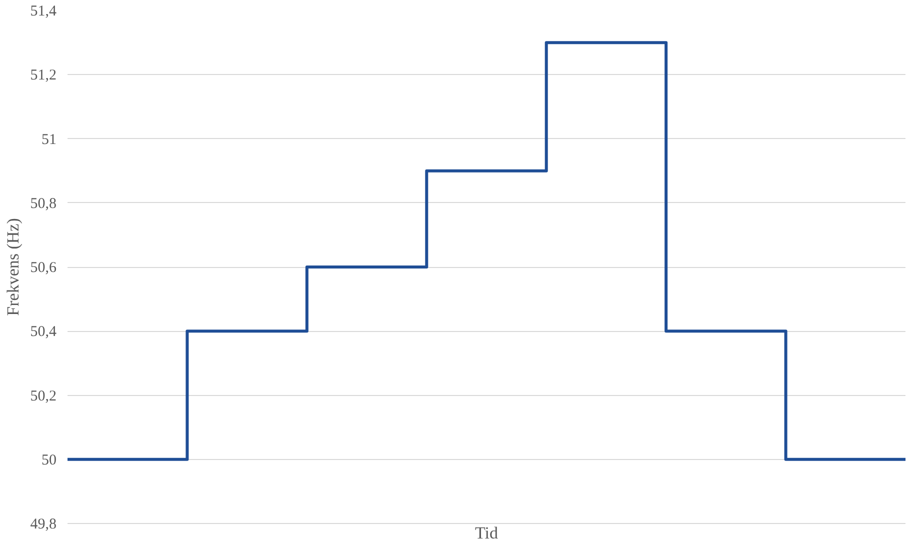 The width and height of the screenshot is (916, 550). Describe the element at coordinates (43, 204) in the screenshot. I see `y-tick-label: 50,8` at that location.